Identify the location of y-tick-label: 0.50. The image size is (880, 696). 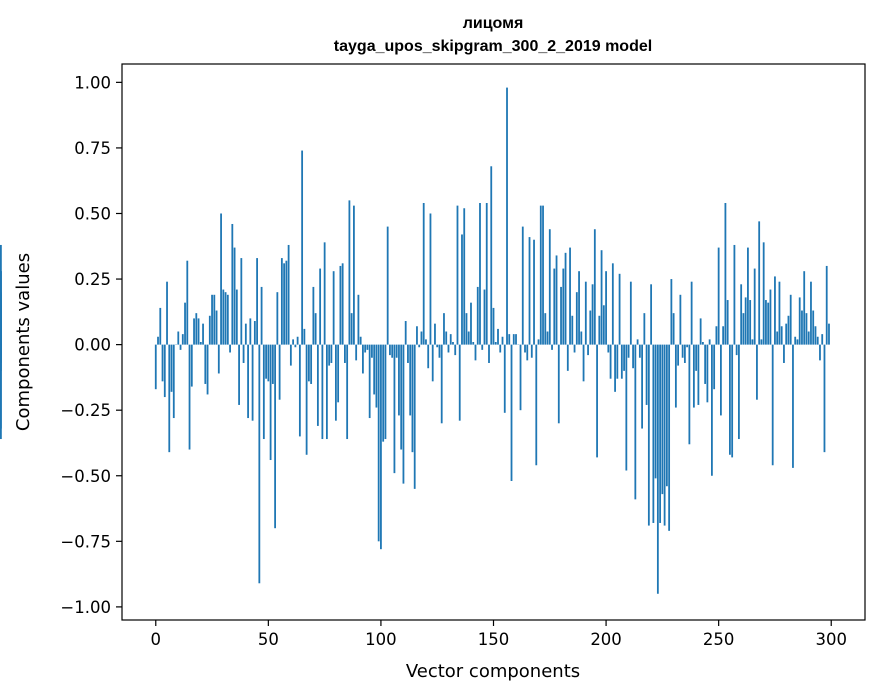
(92, 213).